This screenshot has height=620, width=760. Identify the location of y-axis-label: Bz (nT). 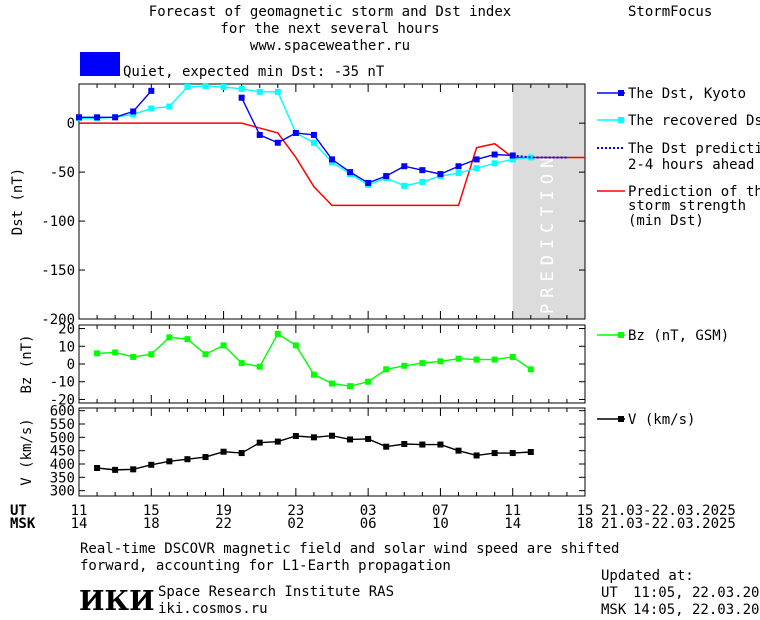
(27, 363).